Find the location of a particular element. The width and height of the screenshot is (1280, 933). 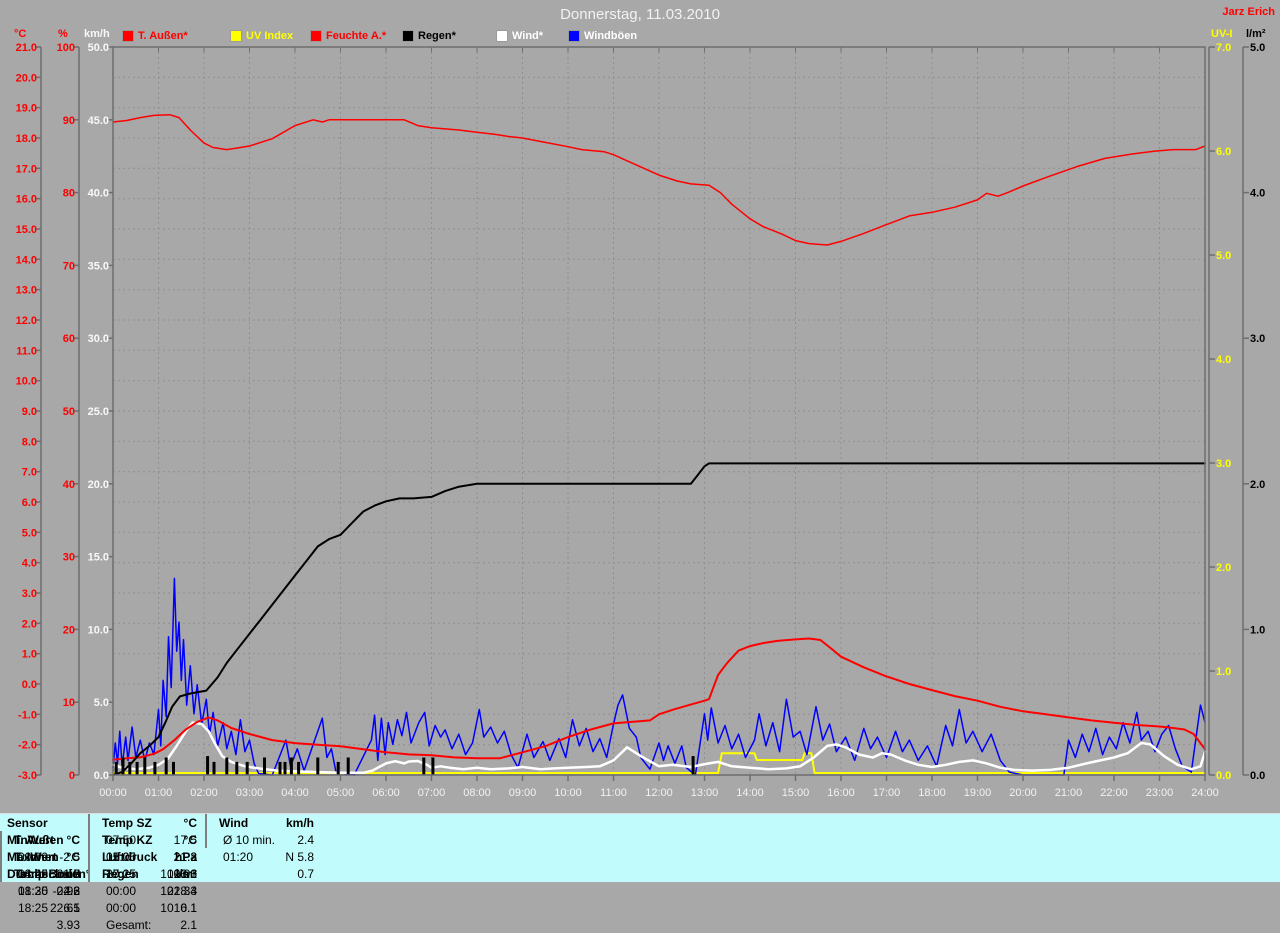

axis-tick-label: 01:00 is located at coordinates (159, 793).